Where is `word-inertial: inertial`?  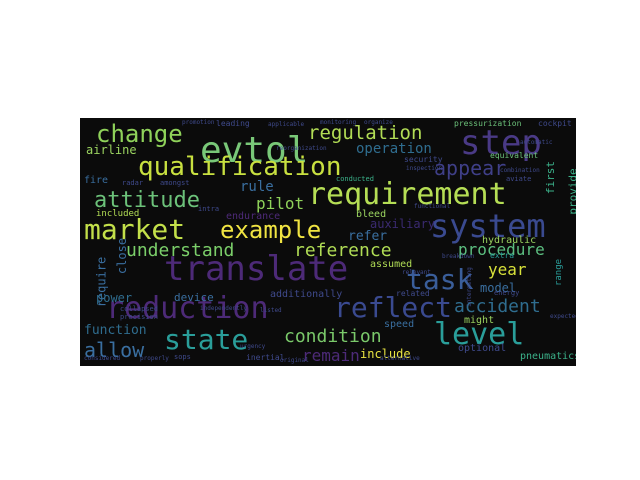
word-inertial: inertial is located at coordinates (265, 357).